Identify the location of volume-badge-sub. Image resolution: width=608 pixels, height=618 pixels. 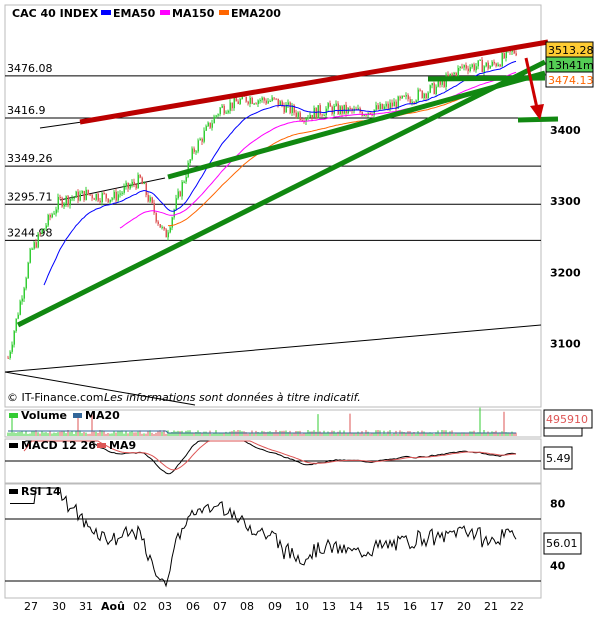
(563, 432).